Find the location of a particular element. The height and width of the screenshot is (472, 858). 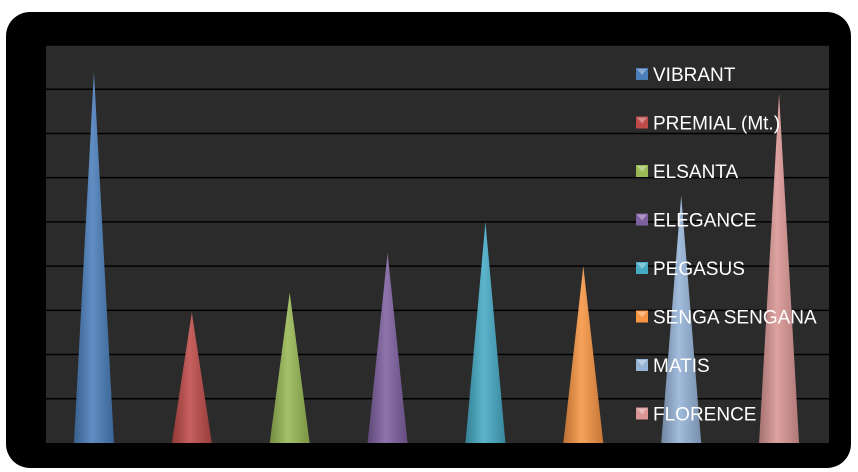

legend-label: ELEGANCE is located at coordinates (704, 221).